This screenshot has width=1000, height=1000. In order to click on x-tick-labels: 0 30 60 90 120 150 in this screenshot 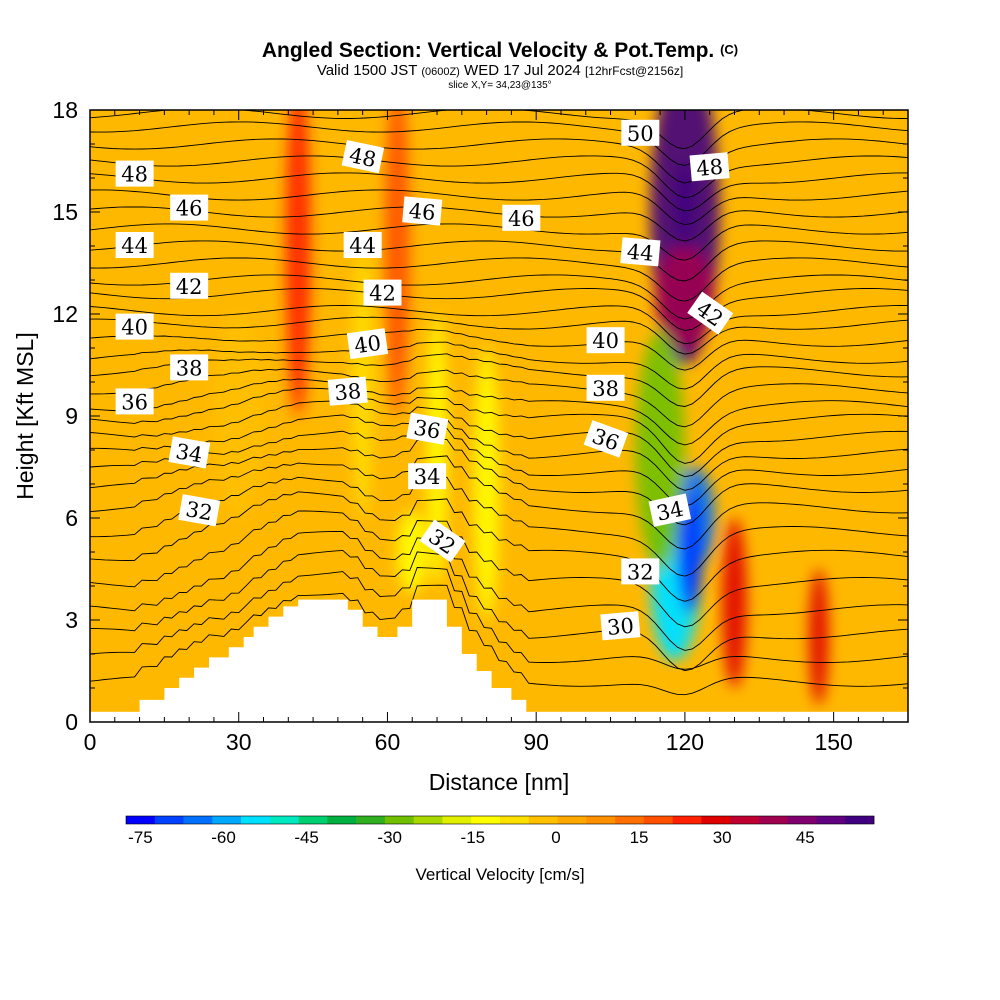, I will do `click(468, 742)`.